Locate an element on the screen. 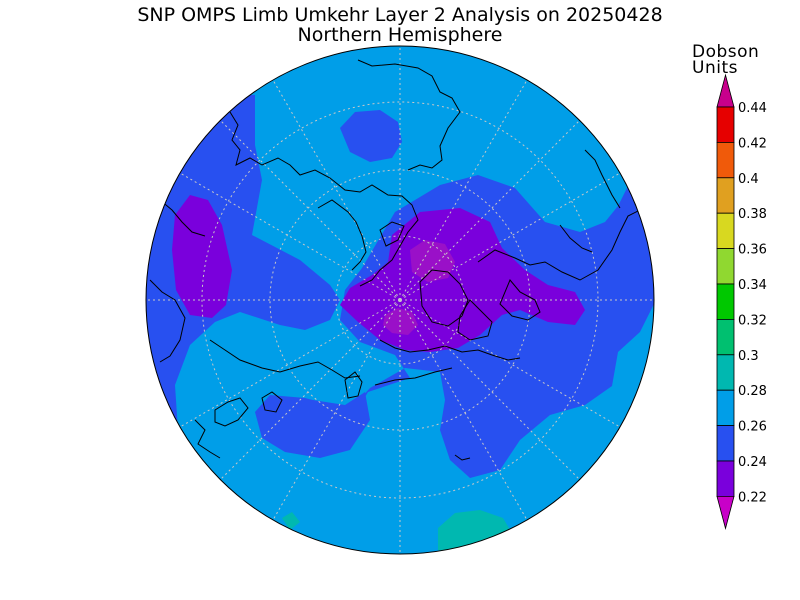  field-low-west-blob is located at coordinates (202, 256).